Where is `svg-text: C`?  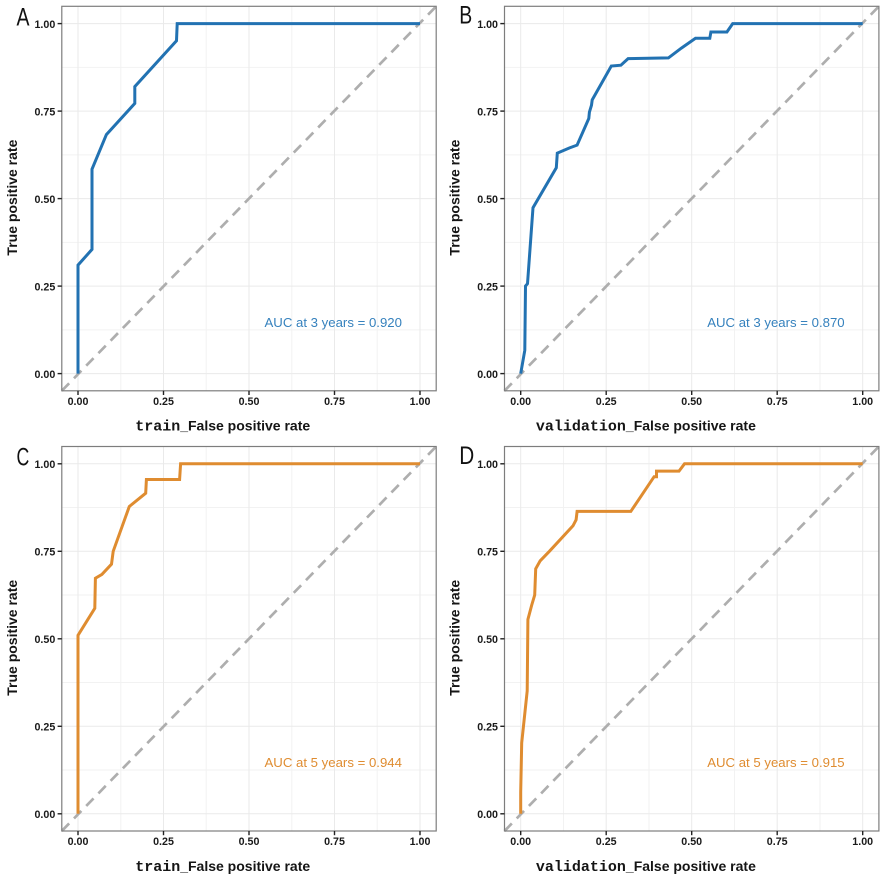 svg-text: C is located at coordinates (23, 458).